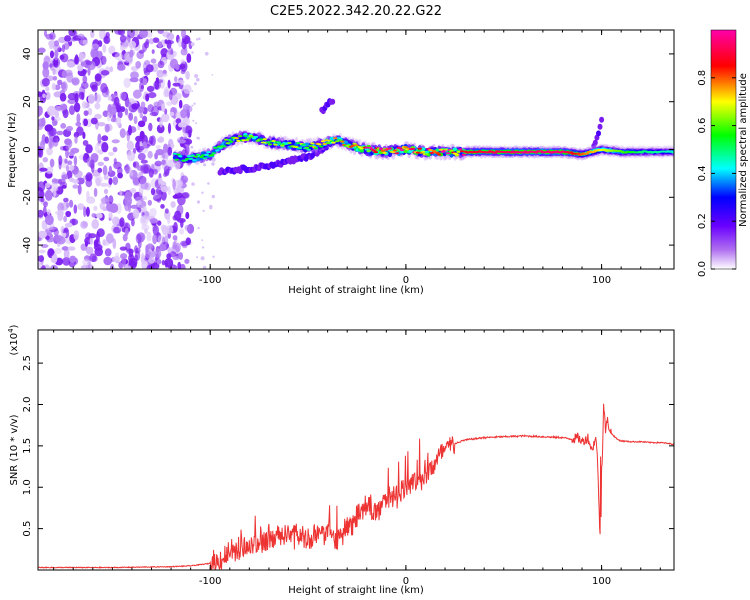 This screenshot has width=750, height=600. I want to click on branch-blob, so click(602, 119).